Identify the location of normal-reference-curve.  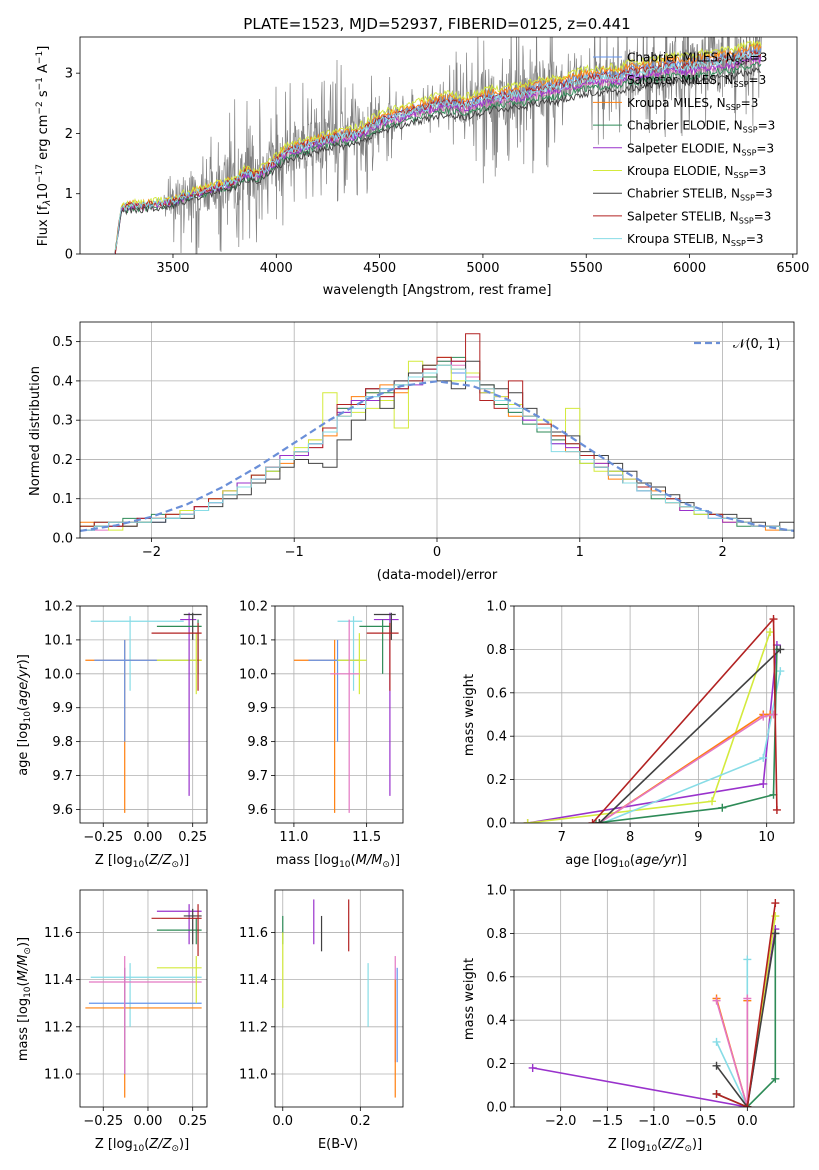
(437, 456).